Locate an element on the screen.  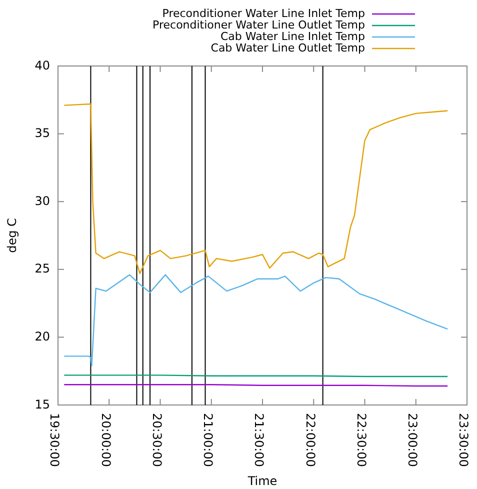
legend-label: Preconditioner Water Line Outlet Temp is located at coordinates (259, 25).